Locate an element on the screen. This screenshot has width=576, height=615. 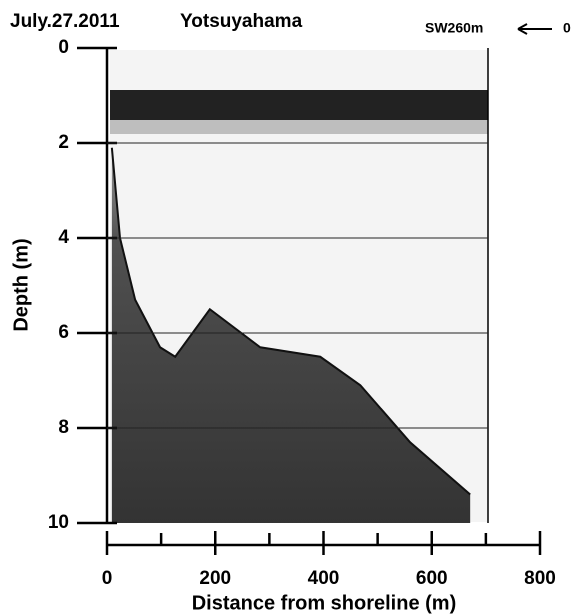
x-tick-label: 0 is located at coordinates (107, 578).